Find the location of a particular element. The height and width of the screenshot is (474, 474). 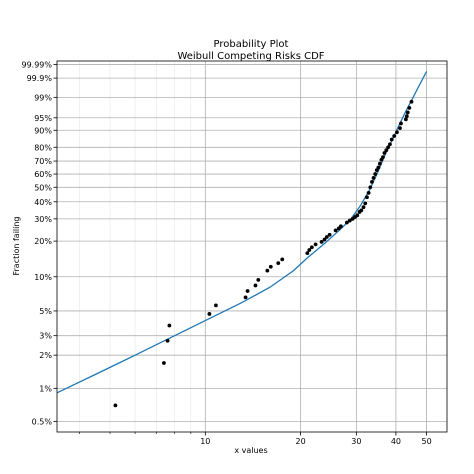

y-tick-label: 0.5% is located at coordinates (42, 421).